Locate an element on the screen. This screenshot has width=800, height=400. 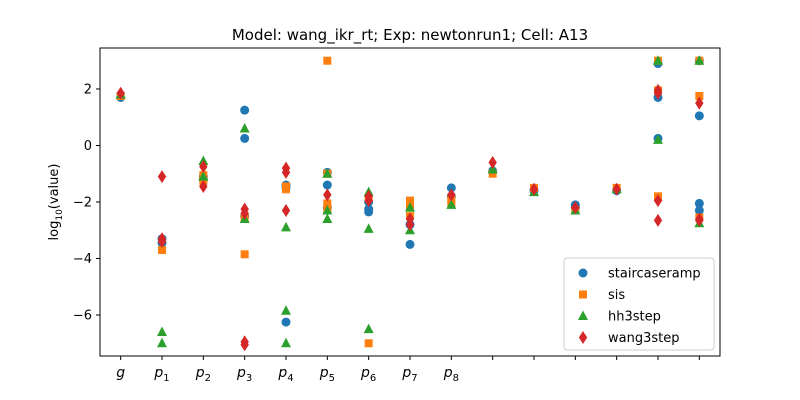
legend-box is located at coordinates (639, 304).